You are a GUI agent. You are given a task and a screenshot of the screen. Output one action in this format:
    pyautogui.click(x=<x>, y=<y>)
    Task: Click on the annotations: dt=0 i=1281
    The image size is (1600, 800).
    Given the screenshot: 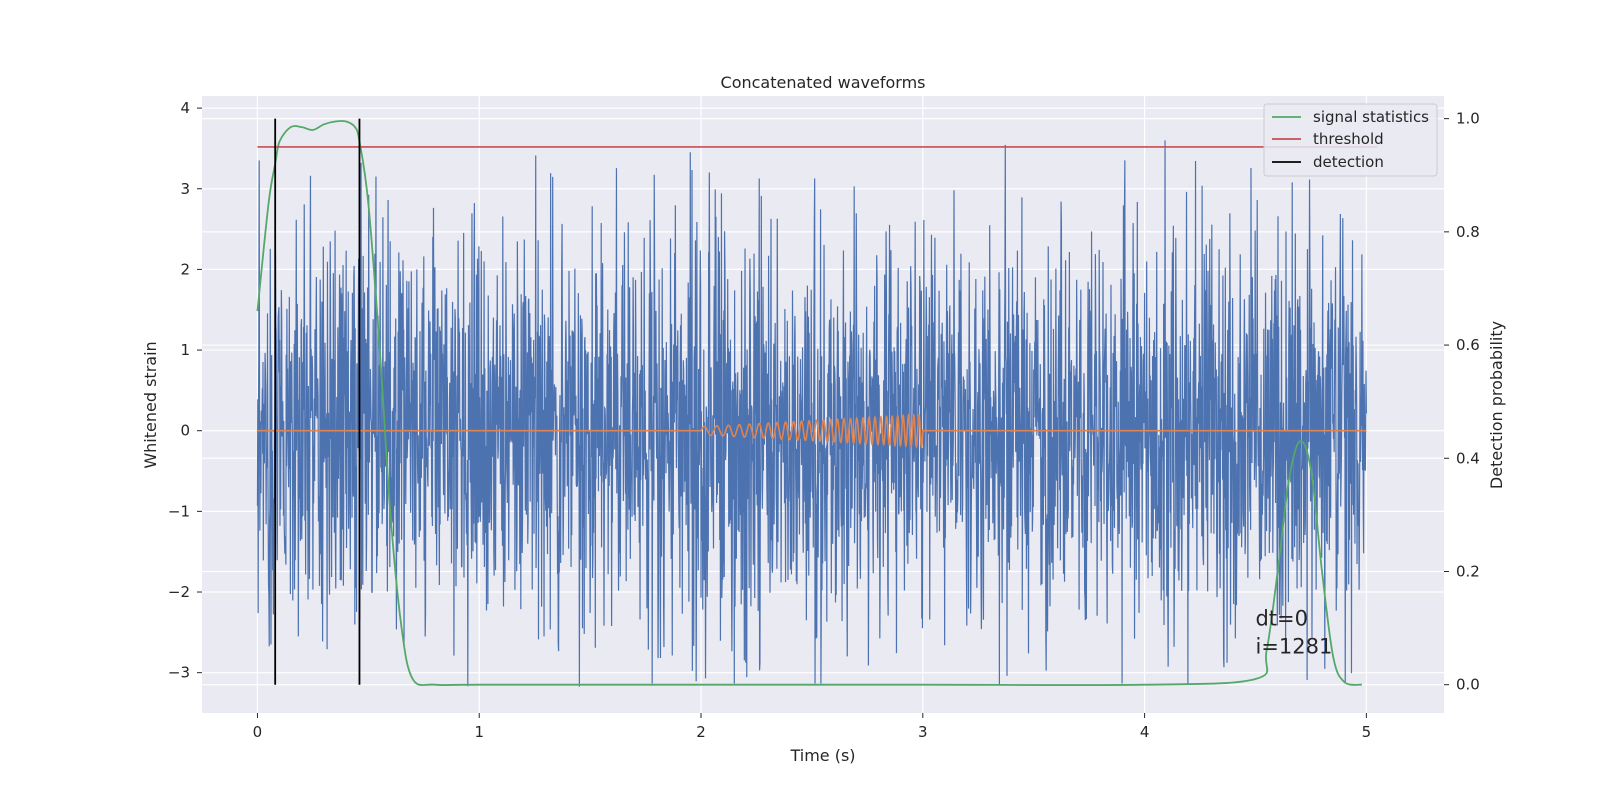 What is the action you would take?
    pyautogui.click(x=1293, y=632)
    